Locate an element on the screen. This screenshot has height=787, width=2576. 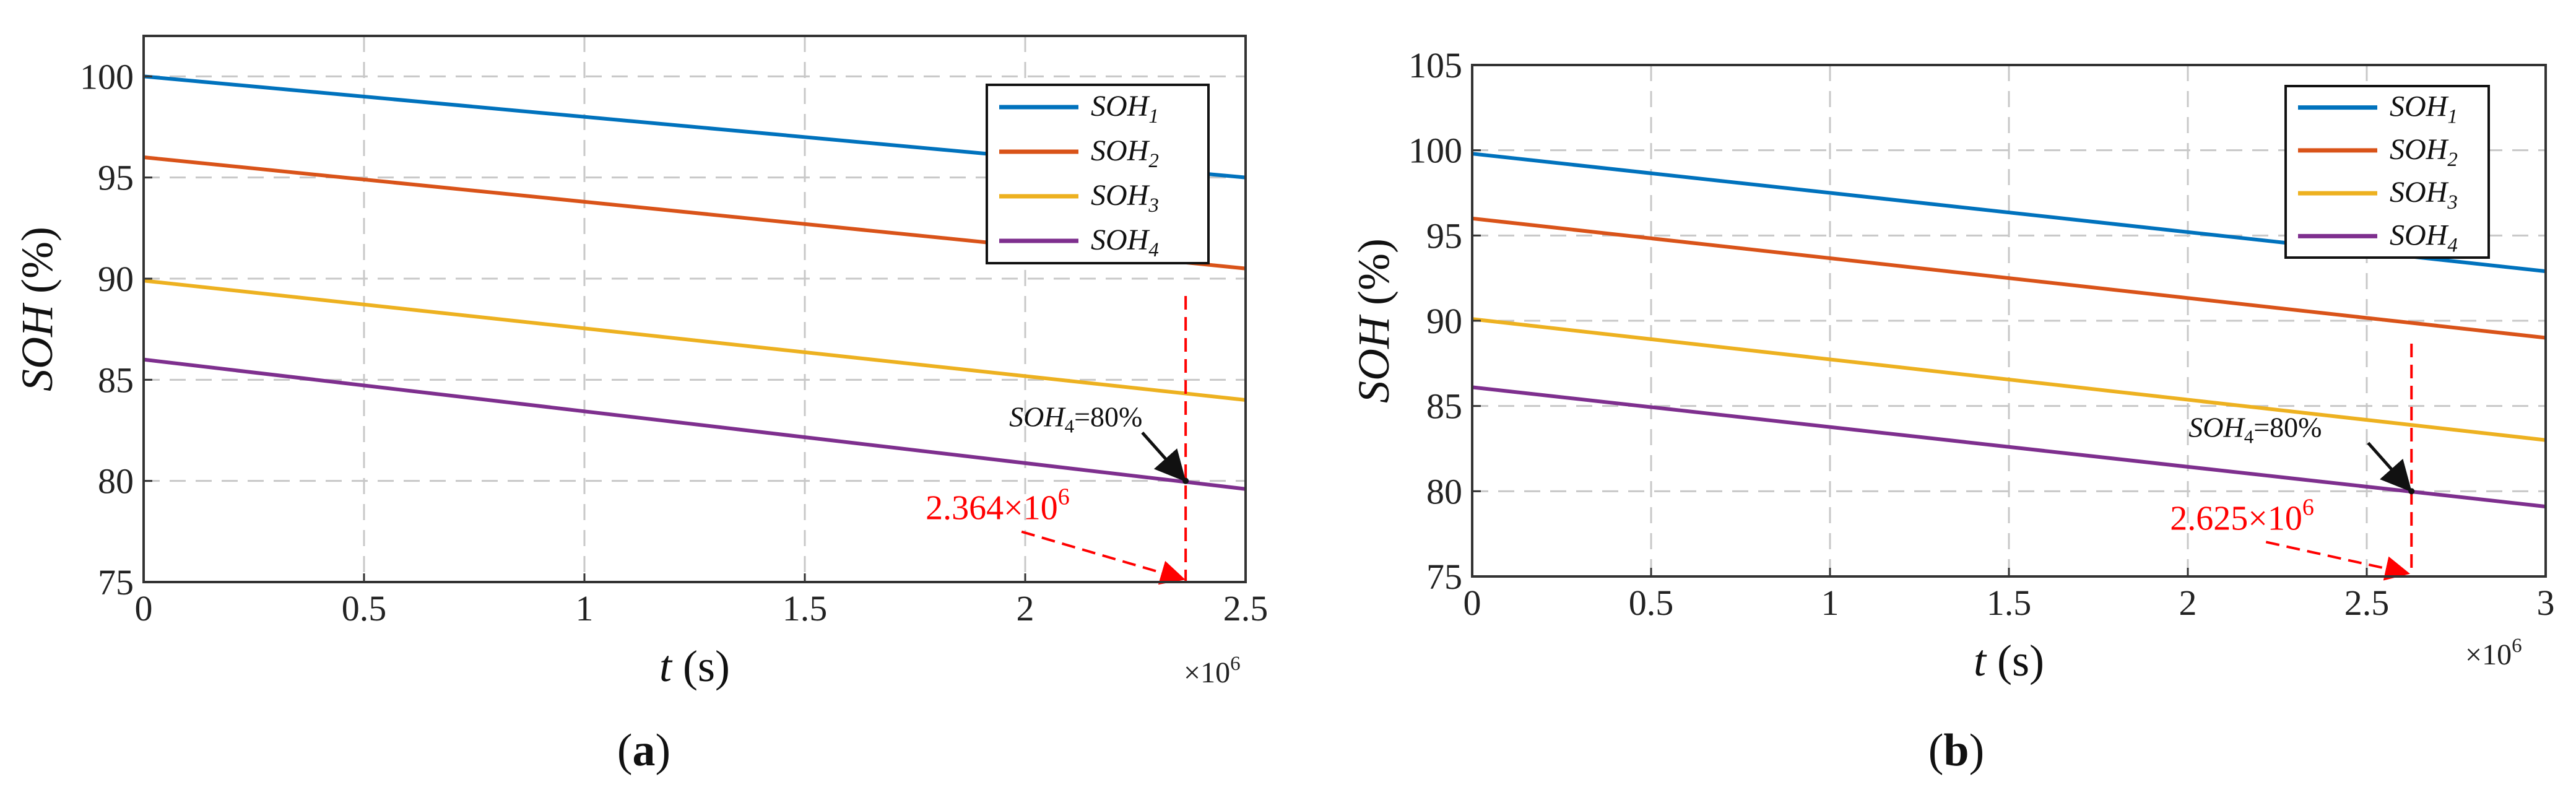
y-tick-label: 105 is located at coordinates (1435, 65).